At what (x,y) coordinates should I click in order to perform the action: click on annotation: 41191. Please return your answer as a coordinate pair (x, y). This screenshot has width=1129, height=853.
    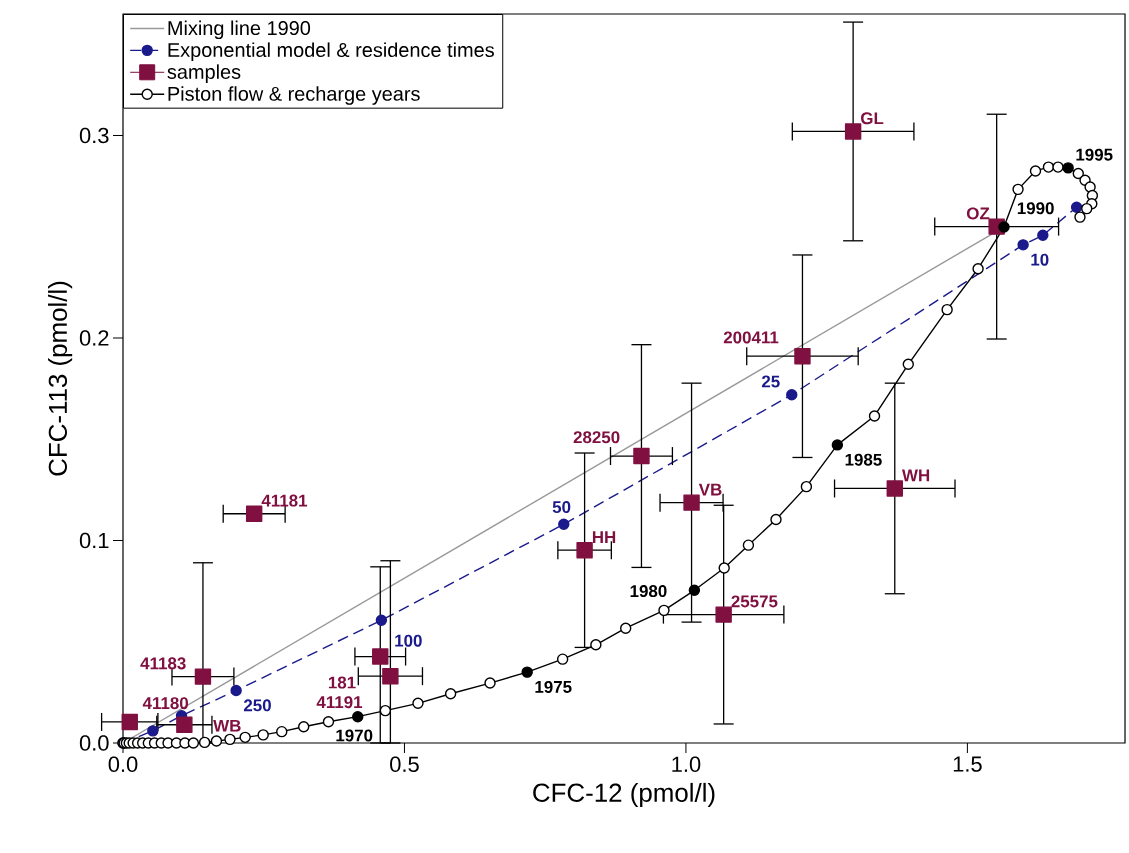
    Looking at the image, I should click on (339, 702).